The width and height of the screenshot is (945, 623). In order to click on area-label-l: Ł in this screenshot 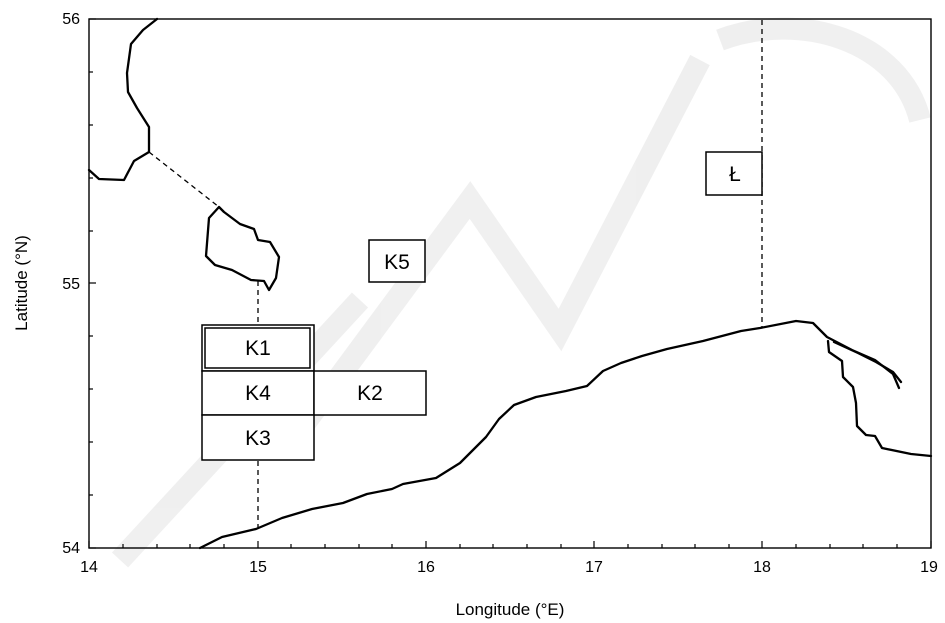, I will do `click(735, 174)`.